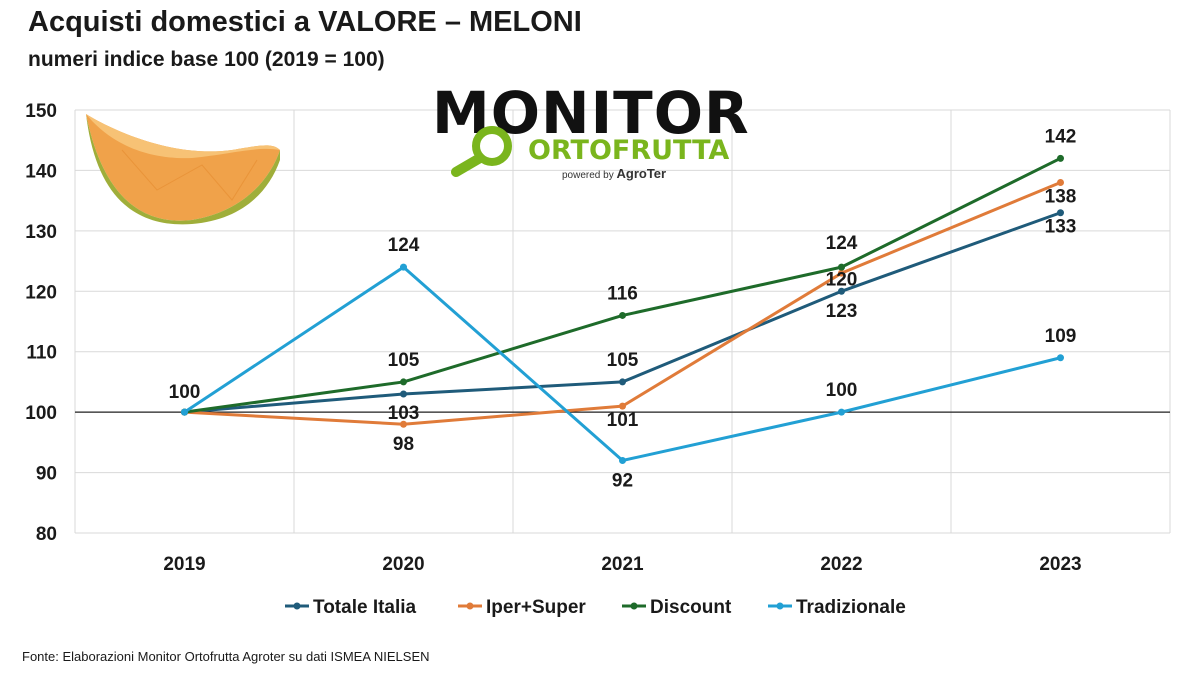 The height and width of the screenshot is (675, 1200). I want to click on chart-subtitle: numeri indice base 100 (2019 = 100), so click(206, 59).